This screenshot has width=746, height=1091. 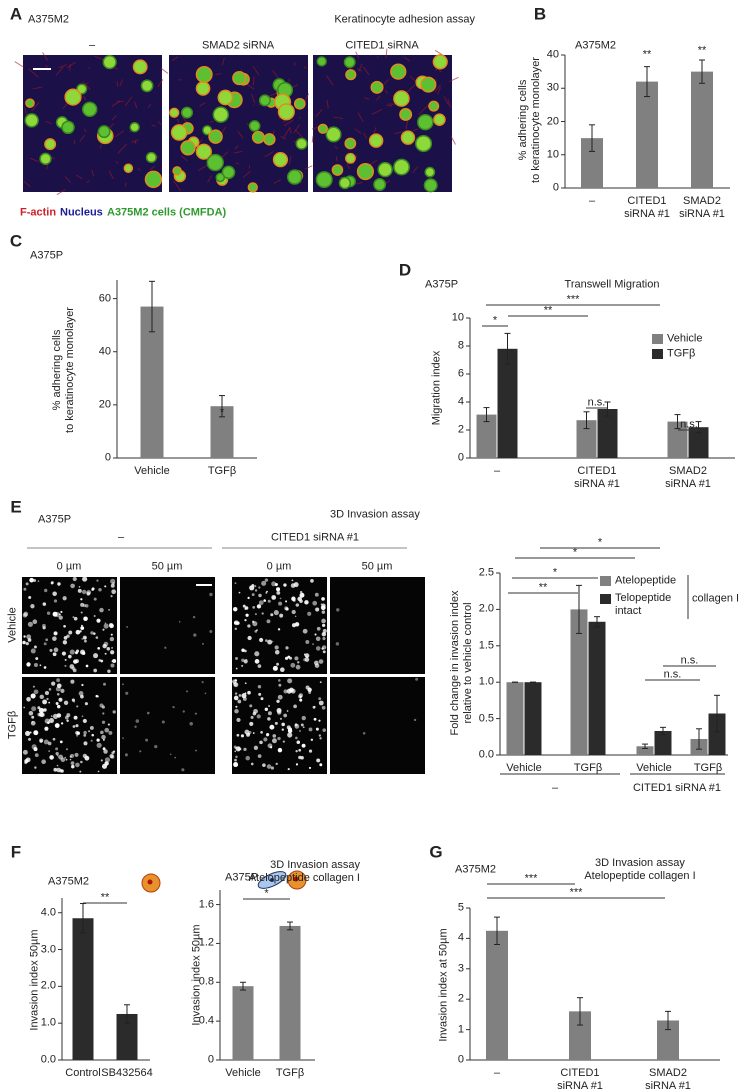 I want to click on y-tick-label: 20, so click(x=552, y=121).